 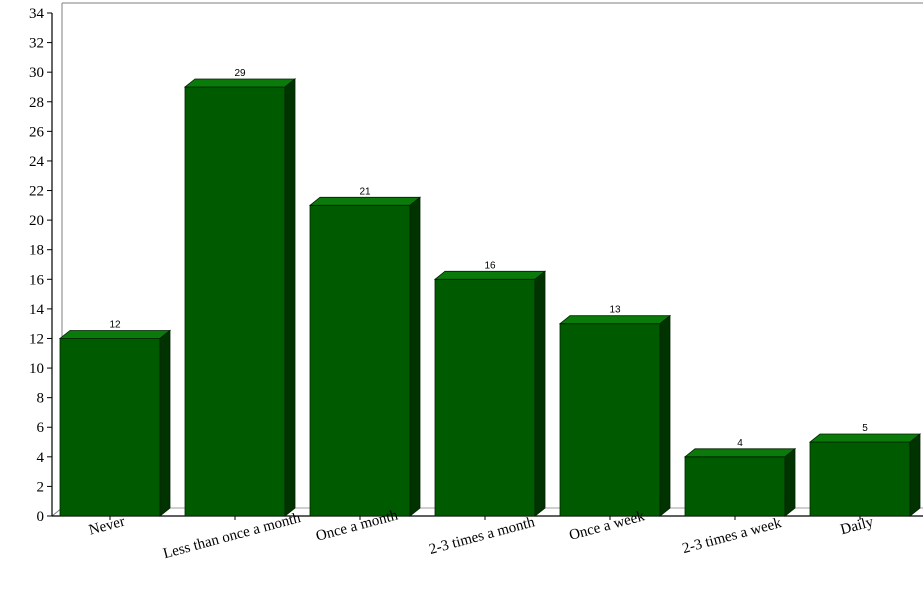 I want to click on data-label: 13, so click(x=615, y=310).